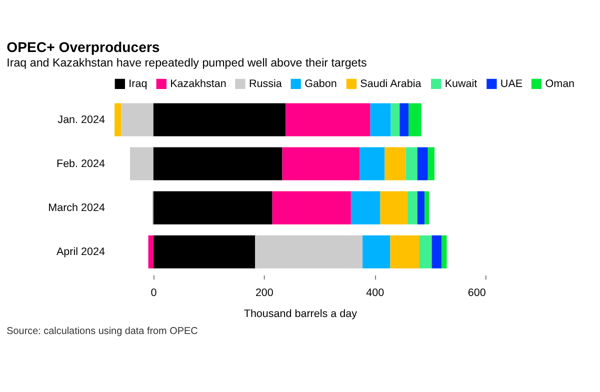  What do you see at coordinates (320, 84) in the screenshot?
I see `legend-label: Gabon` at bounding box center [320, 84].